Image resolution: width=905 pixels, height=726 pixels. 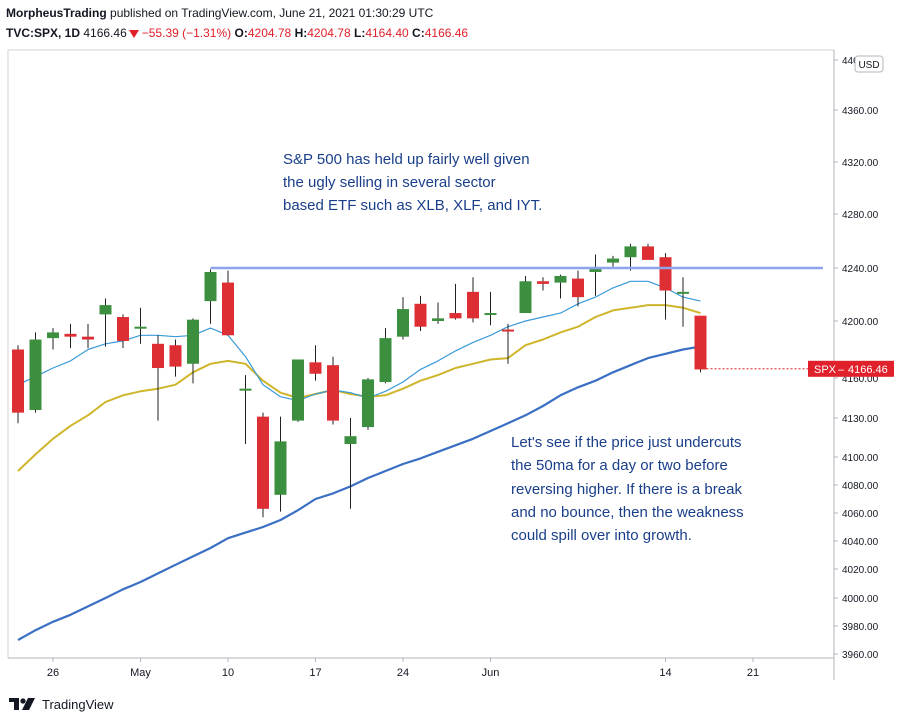 I want to click on price-tag-dash: –, so click(x=841, y=370).